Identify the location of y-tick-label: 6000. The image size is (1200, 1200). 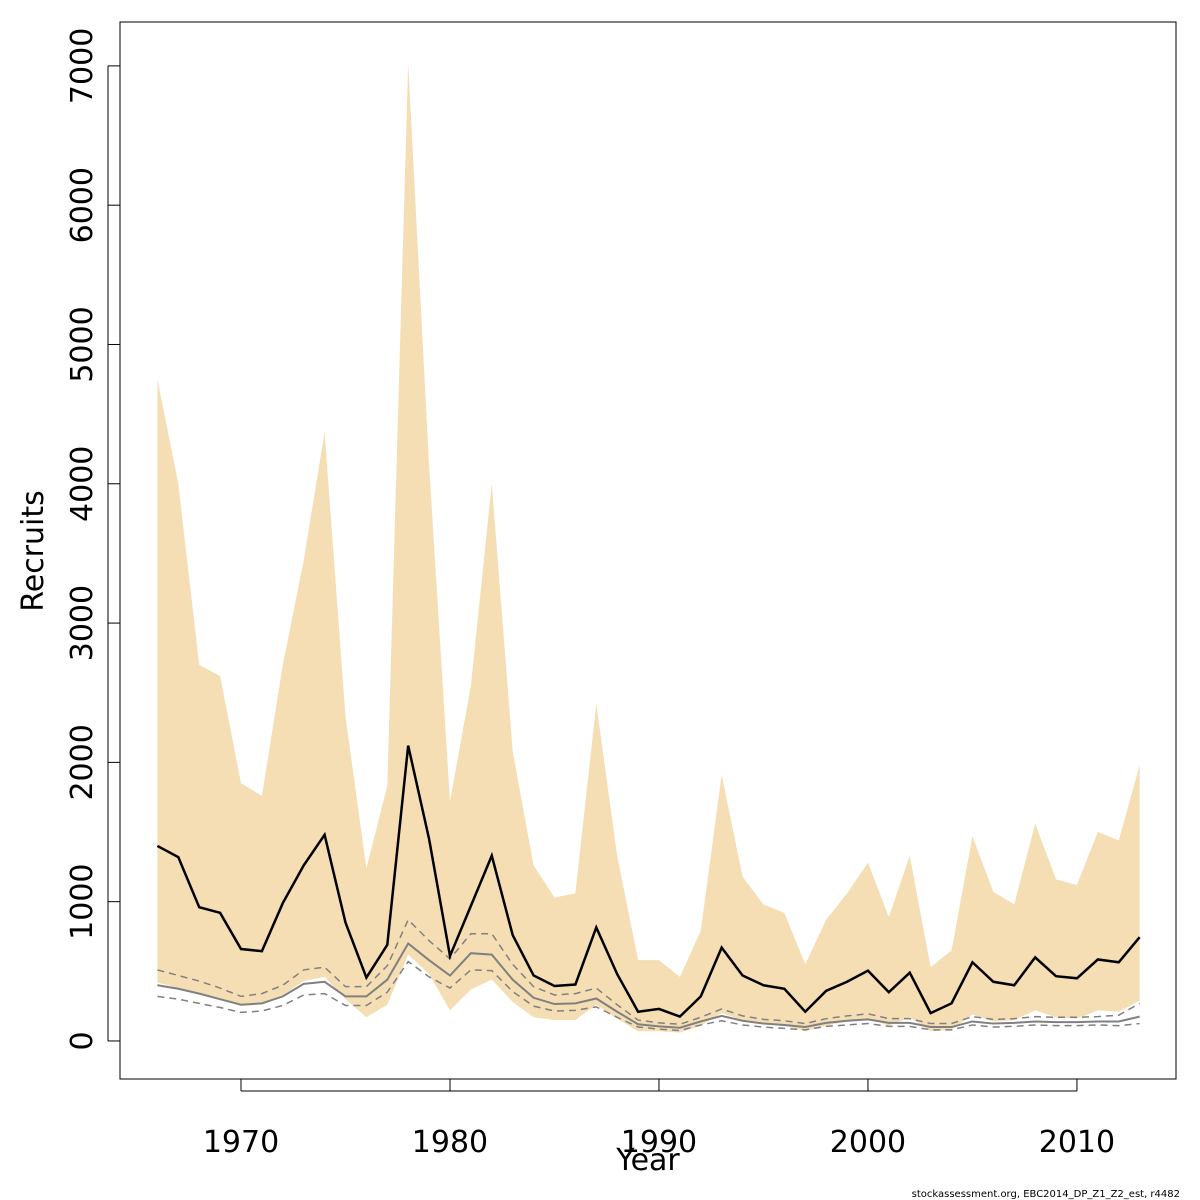
(82, 205).